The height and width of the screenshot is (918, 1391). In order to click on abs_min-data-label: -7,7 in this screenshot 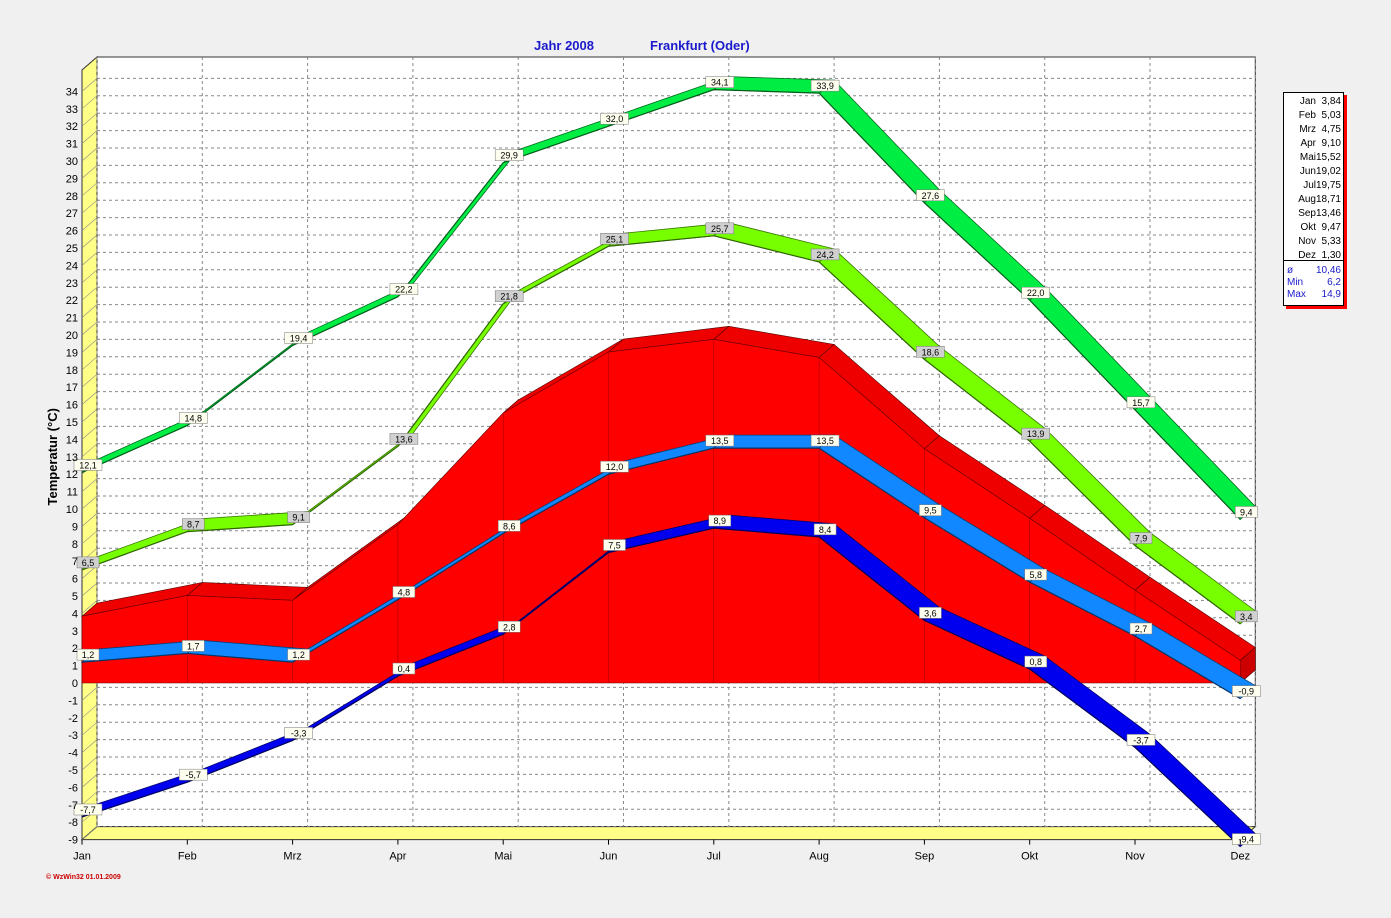, I will do `click(88, 809)`.